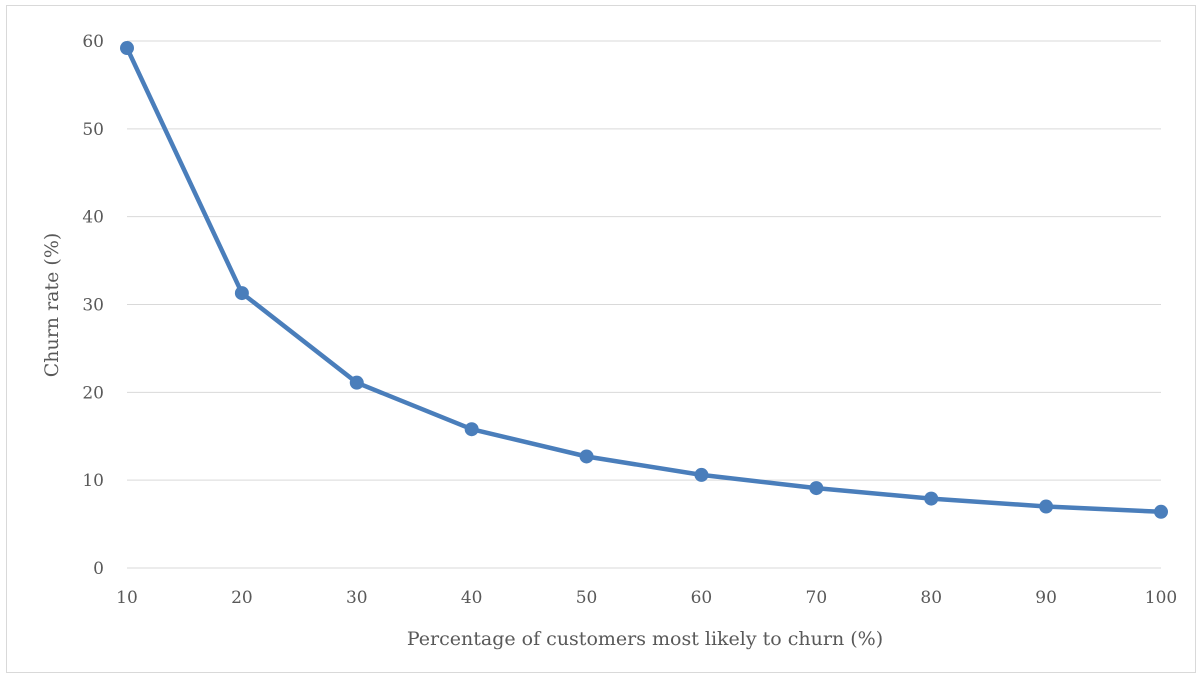 This screenshot has width=1203, height=678. I want to click on x-tick-label: 100, so click(1161, 598).